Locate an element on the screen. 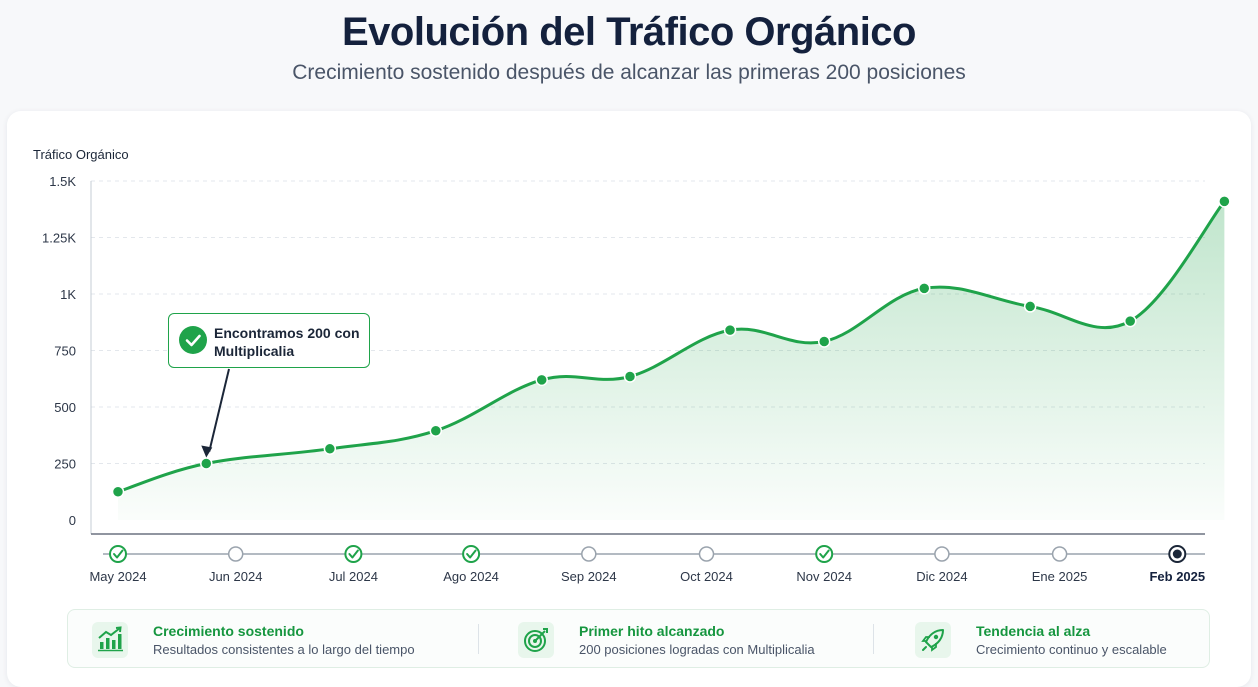 The height and width of the screenshot is (687, 1258). x-tick-label: Nov 2024 is located at coordinates (824, 576).